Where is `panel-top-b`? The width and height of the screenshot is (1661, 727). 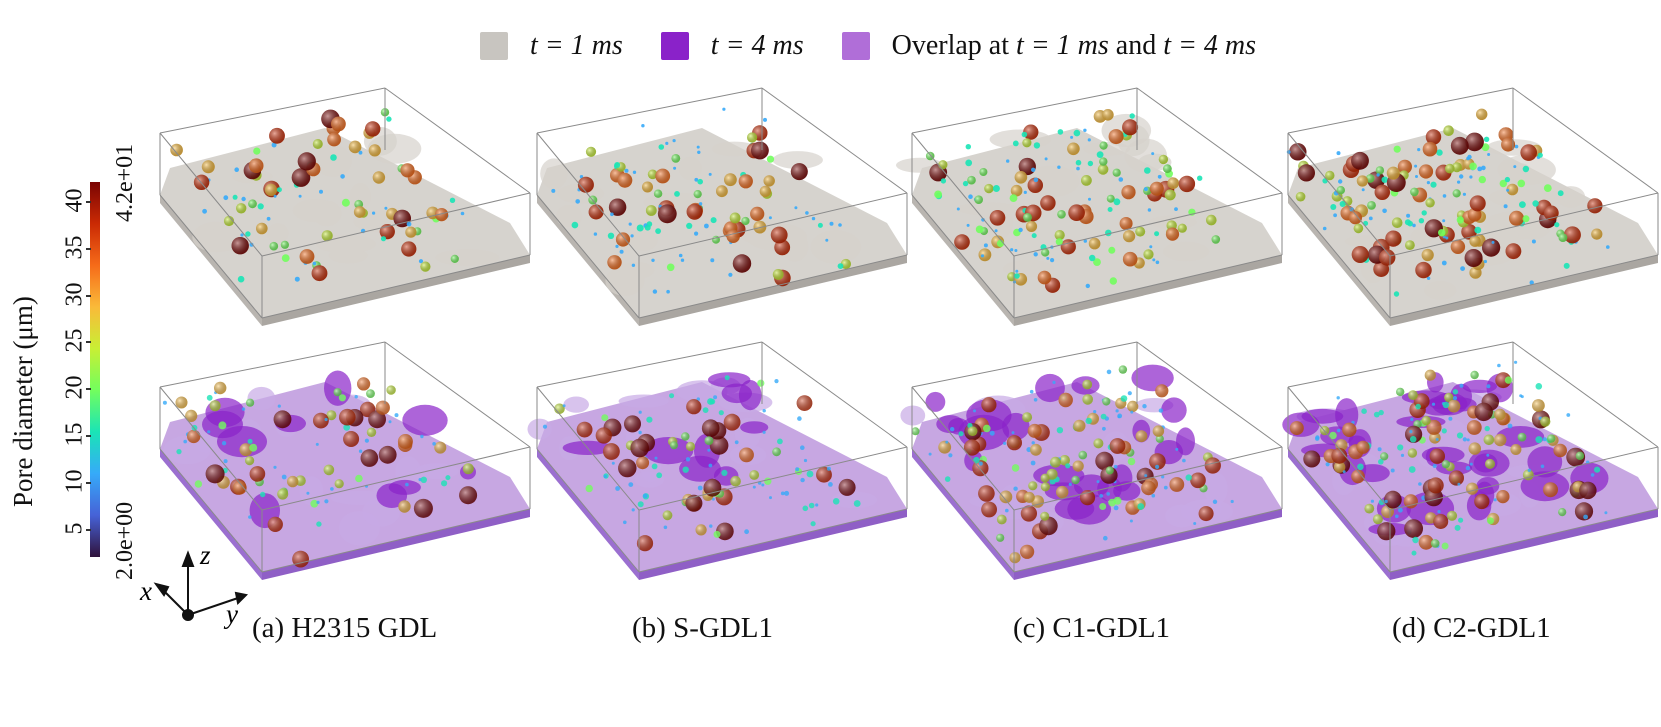
panel-top-b is located at coordinates (722, 206).